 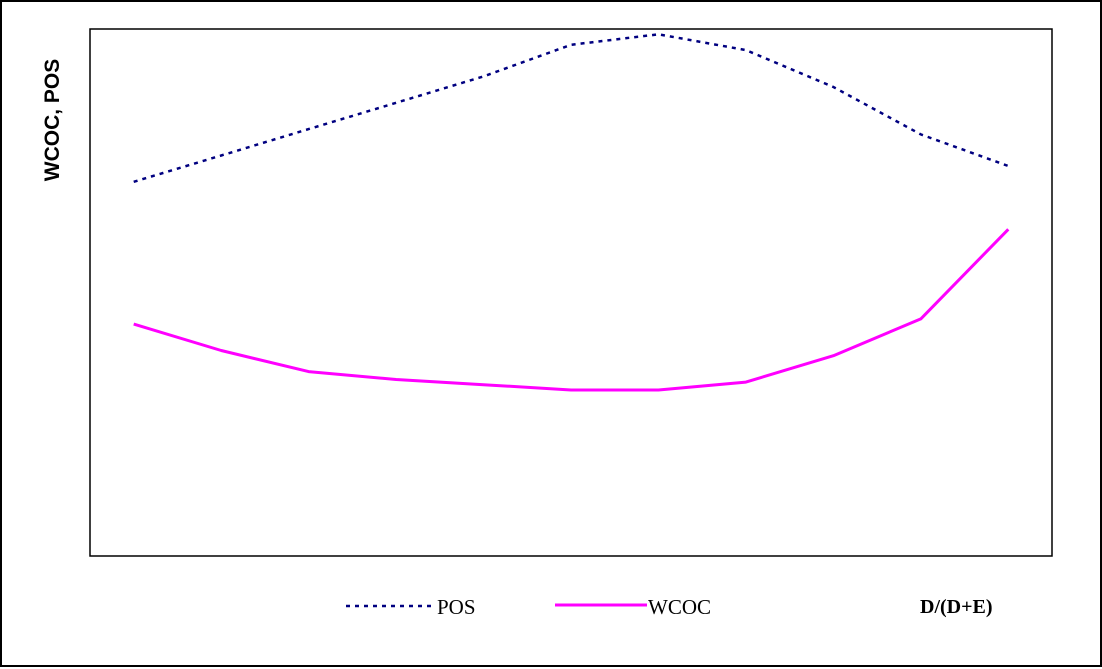 What do you see at coordinates (456, 607) in the screenshot?
I see `legend-label-pos: POS` at bounding box center [456, 607].